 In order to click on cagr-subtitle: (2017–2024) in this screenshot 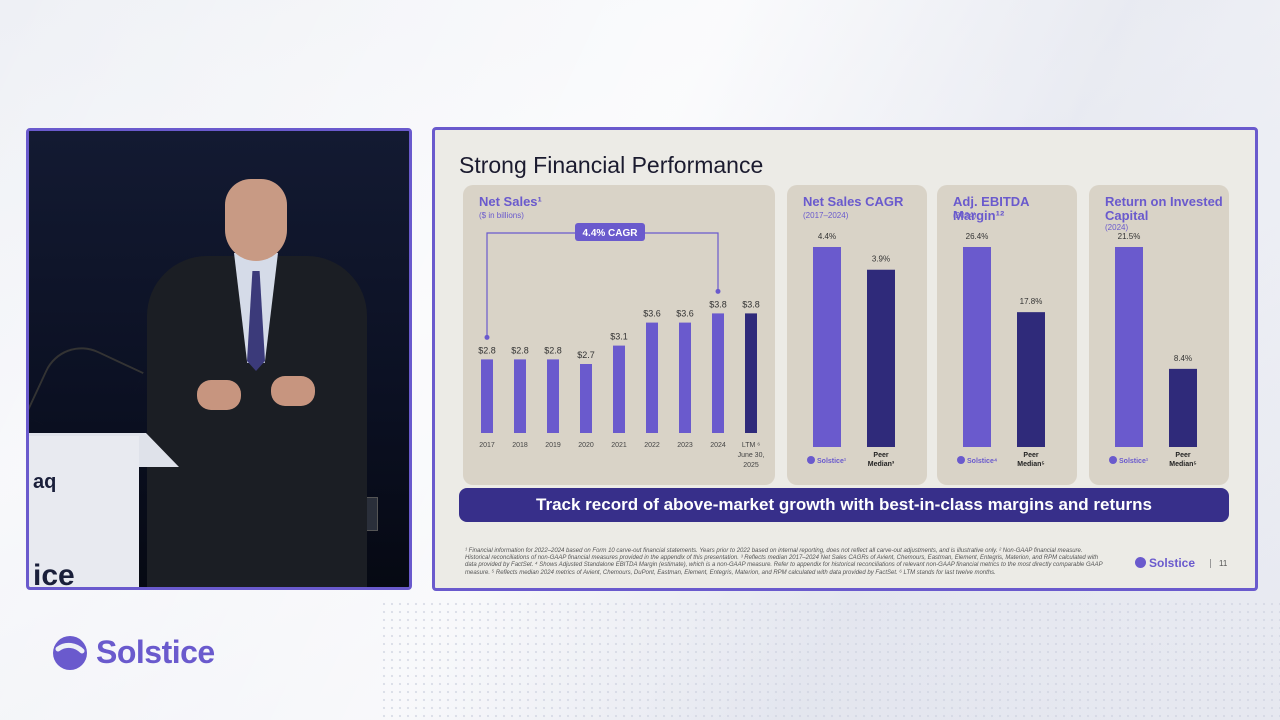, I will do `click(826, 215)`.